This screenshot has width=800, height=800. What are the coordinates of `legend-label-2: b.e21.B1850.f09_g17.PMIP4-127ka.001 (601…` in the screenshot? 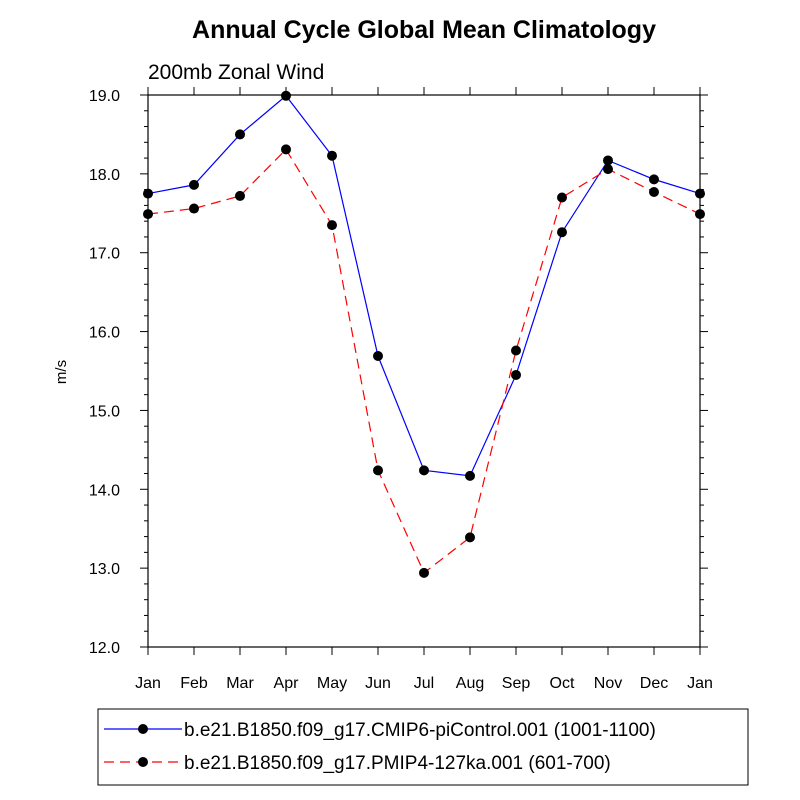 It's located at (397, 763).